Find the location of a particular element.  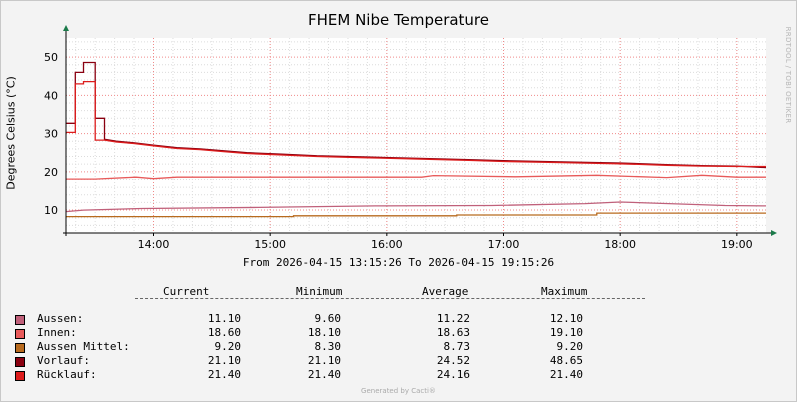

legend-row-aussen: Aussen: 11.10 9.60 11.22 12.10 is located at coordinates (398, 319).